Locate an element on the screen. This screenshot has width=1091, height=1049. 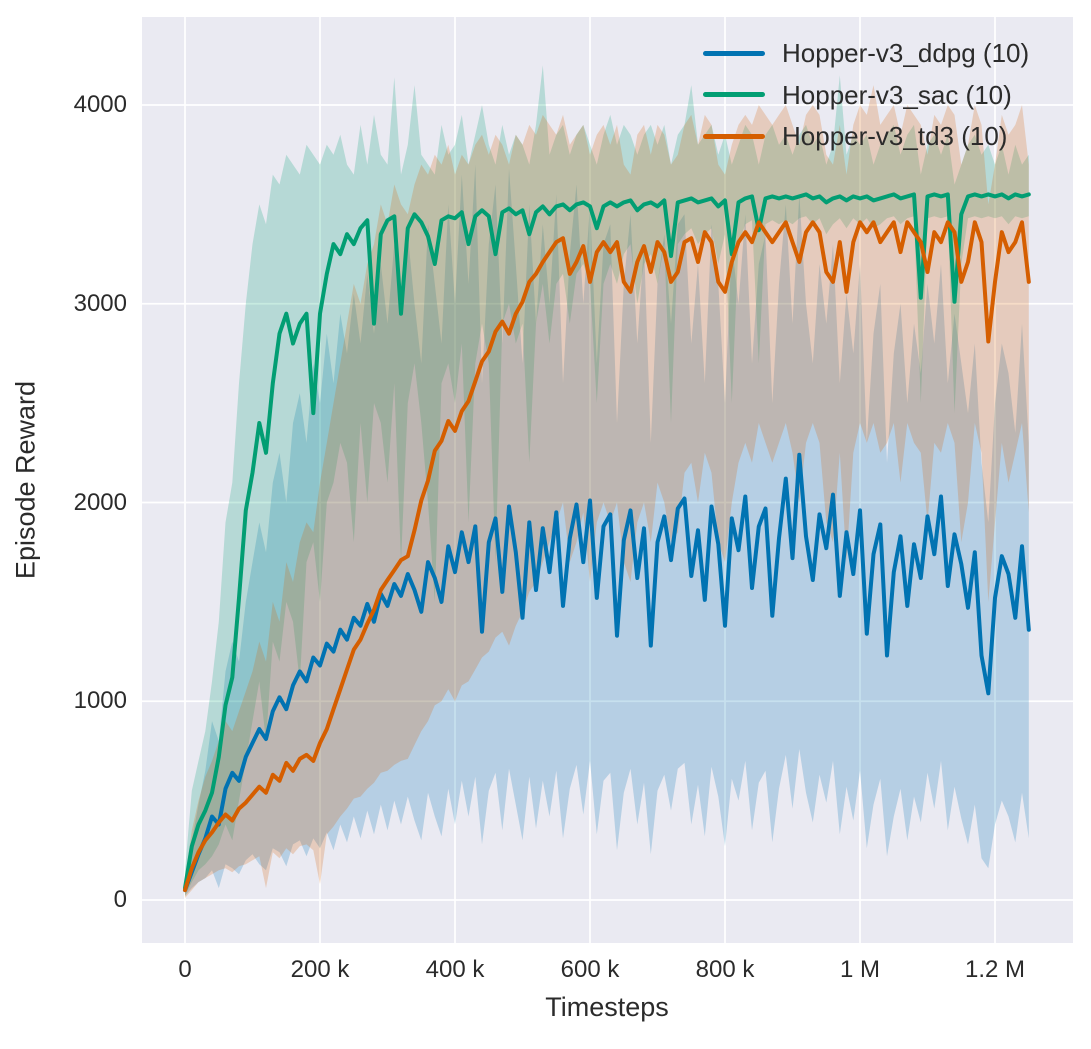
x-axis-label: Timesteps is located at coordinates (607, 1007).